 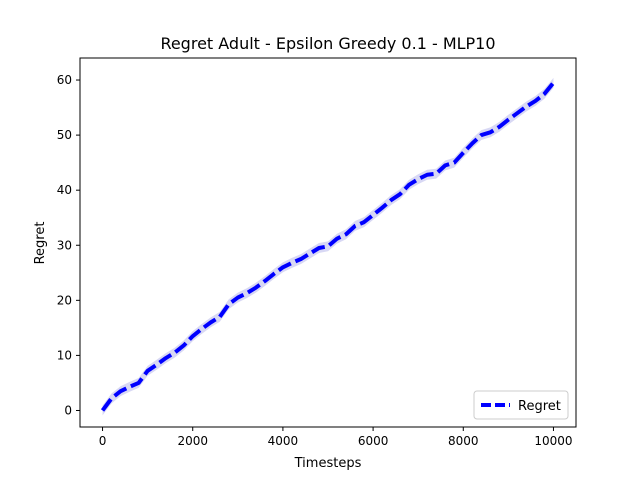 I want to click on y-tick-label: 60, so click(x=64, y=80).